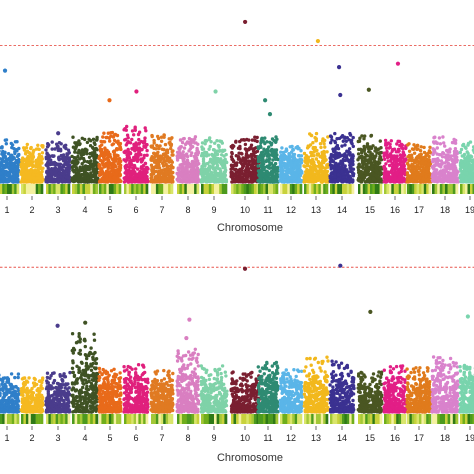  Describe the element at coordinates (245, 210) in the screenshot. I see `x-tick-label: 10` at that location.